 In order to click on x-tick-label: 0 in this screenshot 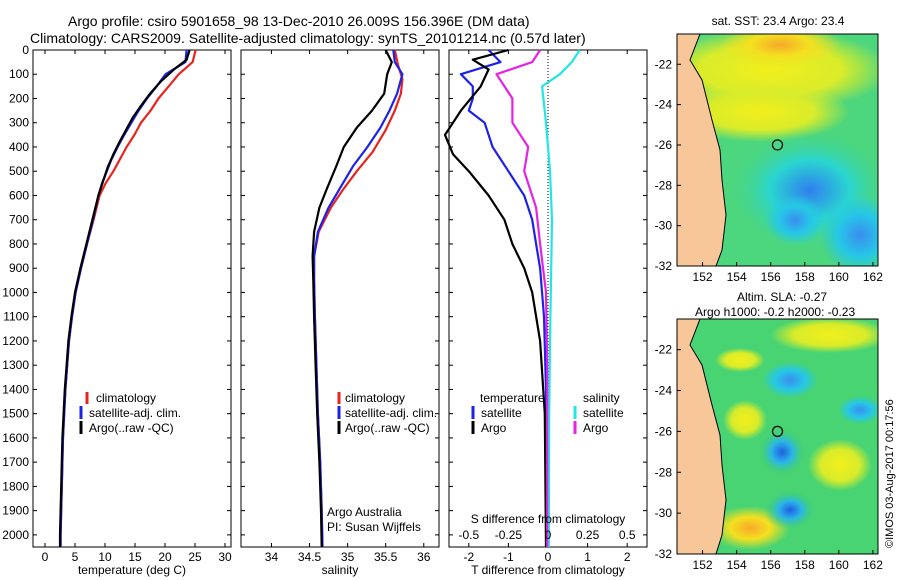, I will do `click(548, 557)`.